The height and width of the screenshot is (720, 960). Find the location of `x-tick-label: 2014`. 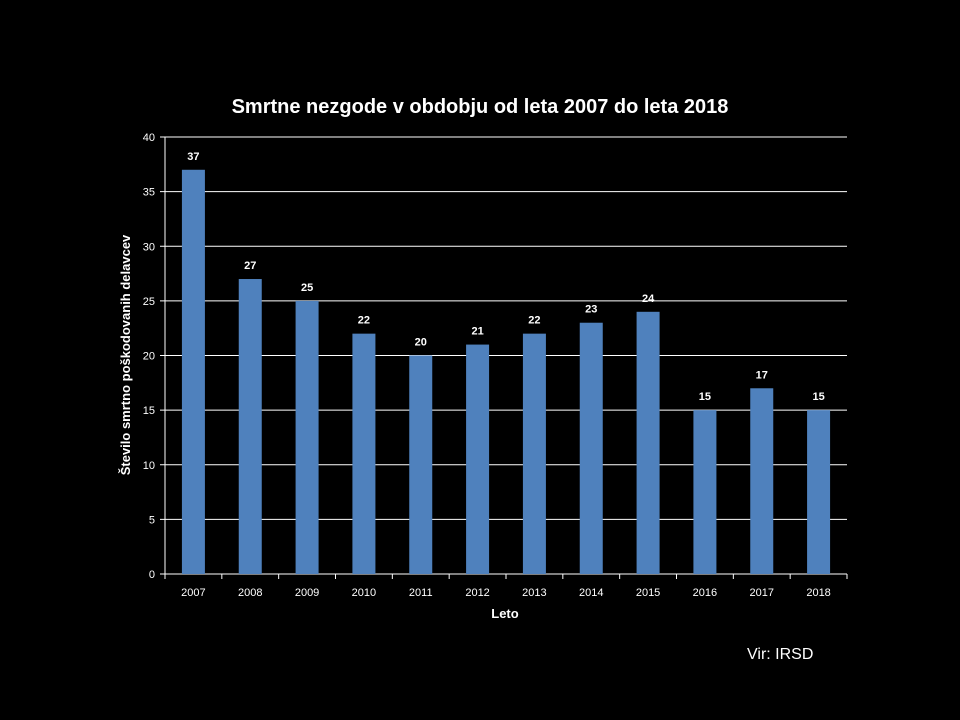

x-tick-label: 2014 is located at coordinates (591, 593).